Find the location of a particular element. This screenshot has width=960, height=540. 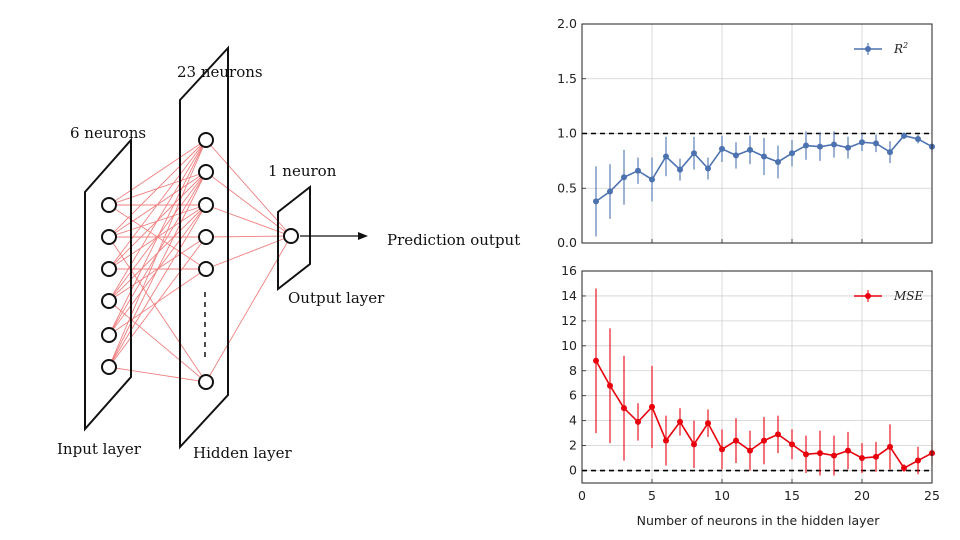

output-layer-panel is located at coordinates (294, 238).